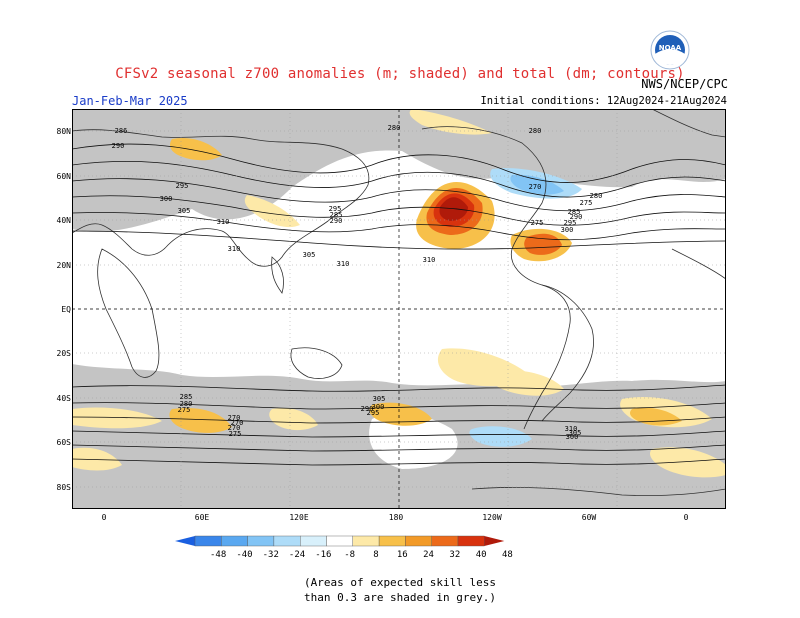 The image size is (800, 618). What do you see at coordinates (349, 555) in the screenshot?
I see `colorbar-tick-label: -8` at bounding box center [349, 555].